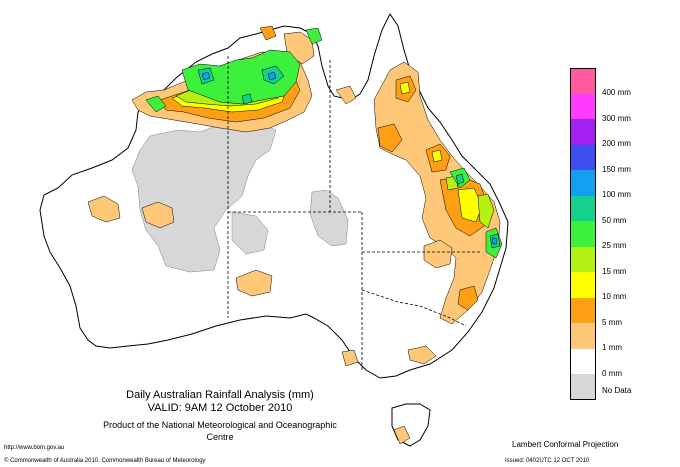 The image size is (680, 467). I want to click on legend-nodata-label: No Data, so click(617, 390).